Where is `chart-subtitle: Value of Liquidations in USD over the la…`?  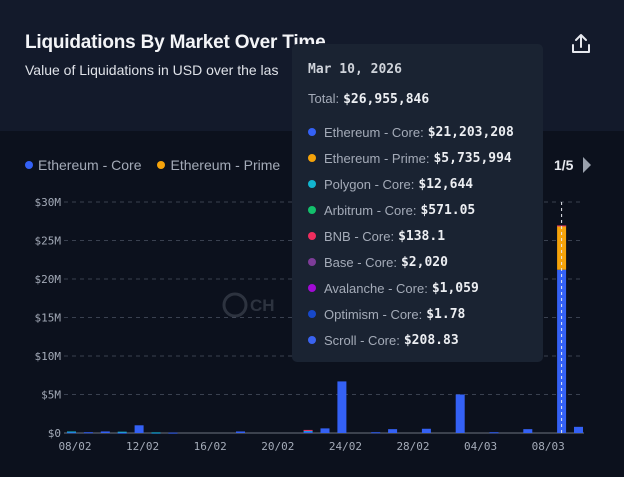 chart-subtitle: Value of Liquidations in USD over the la… is located at coordinates (152, 70).